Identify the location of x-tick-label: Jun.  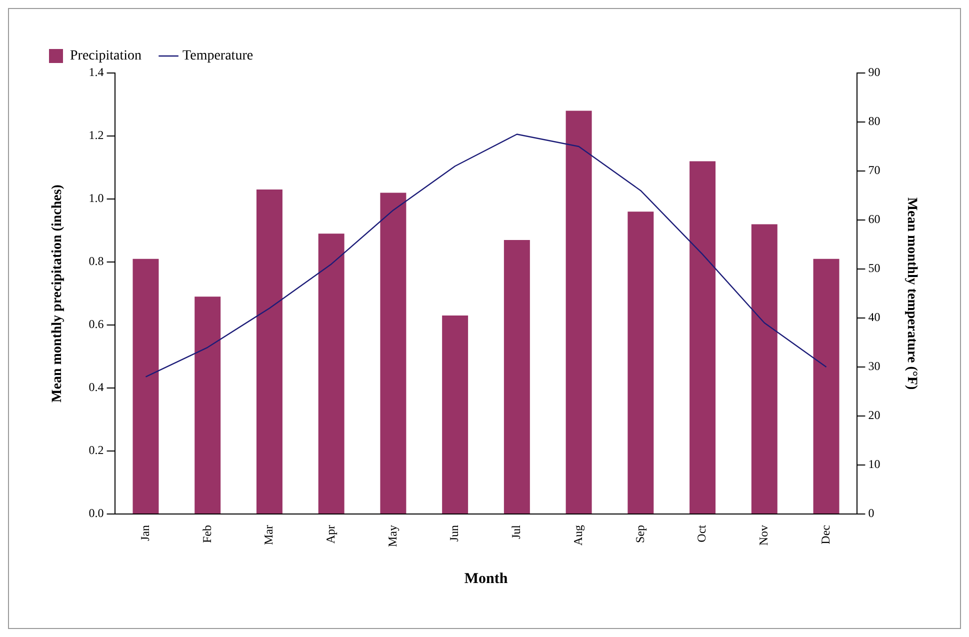
(454, 533).